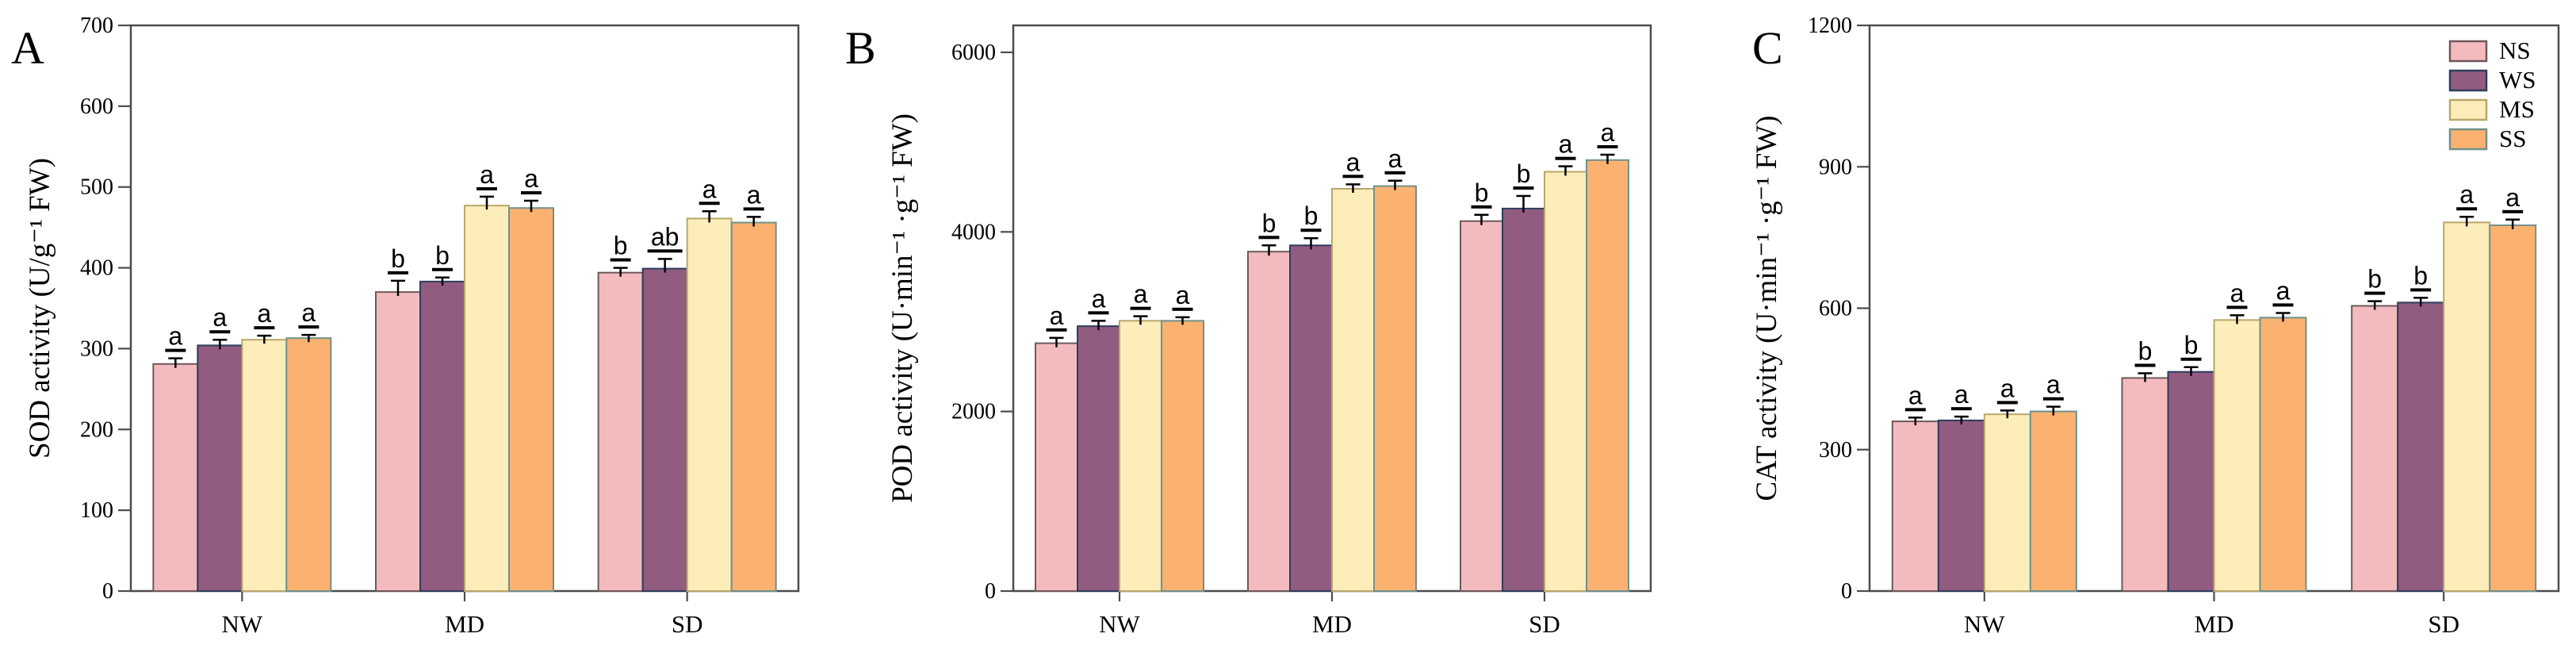 This screenshot has width=2576, height=645. I want to click on x-category-label: MD, so click(2214, 624).